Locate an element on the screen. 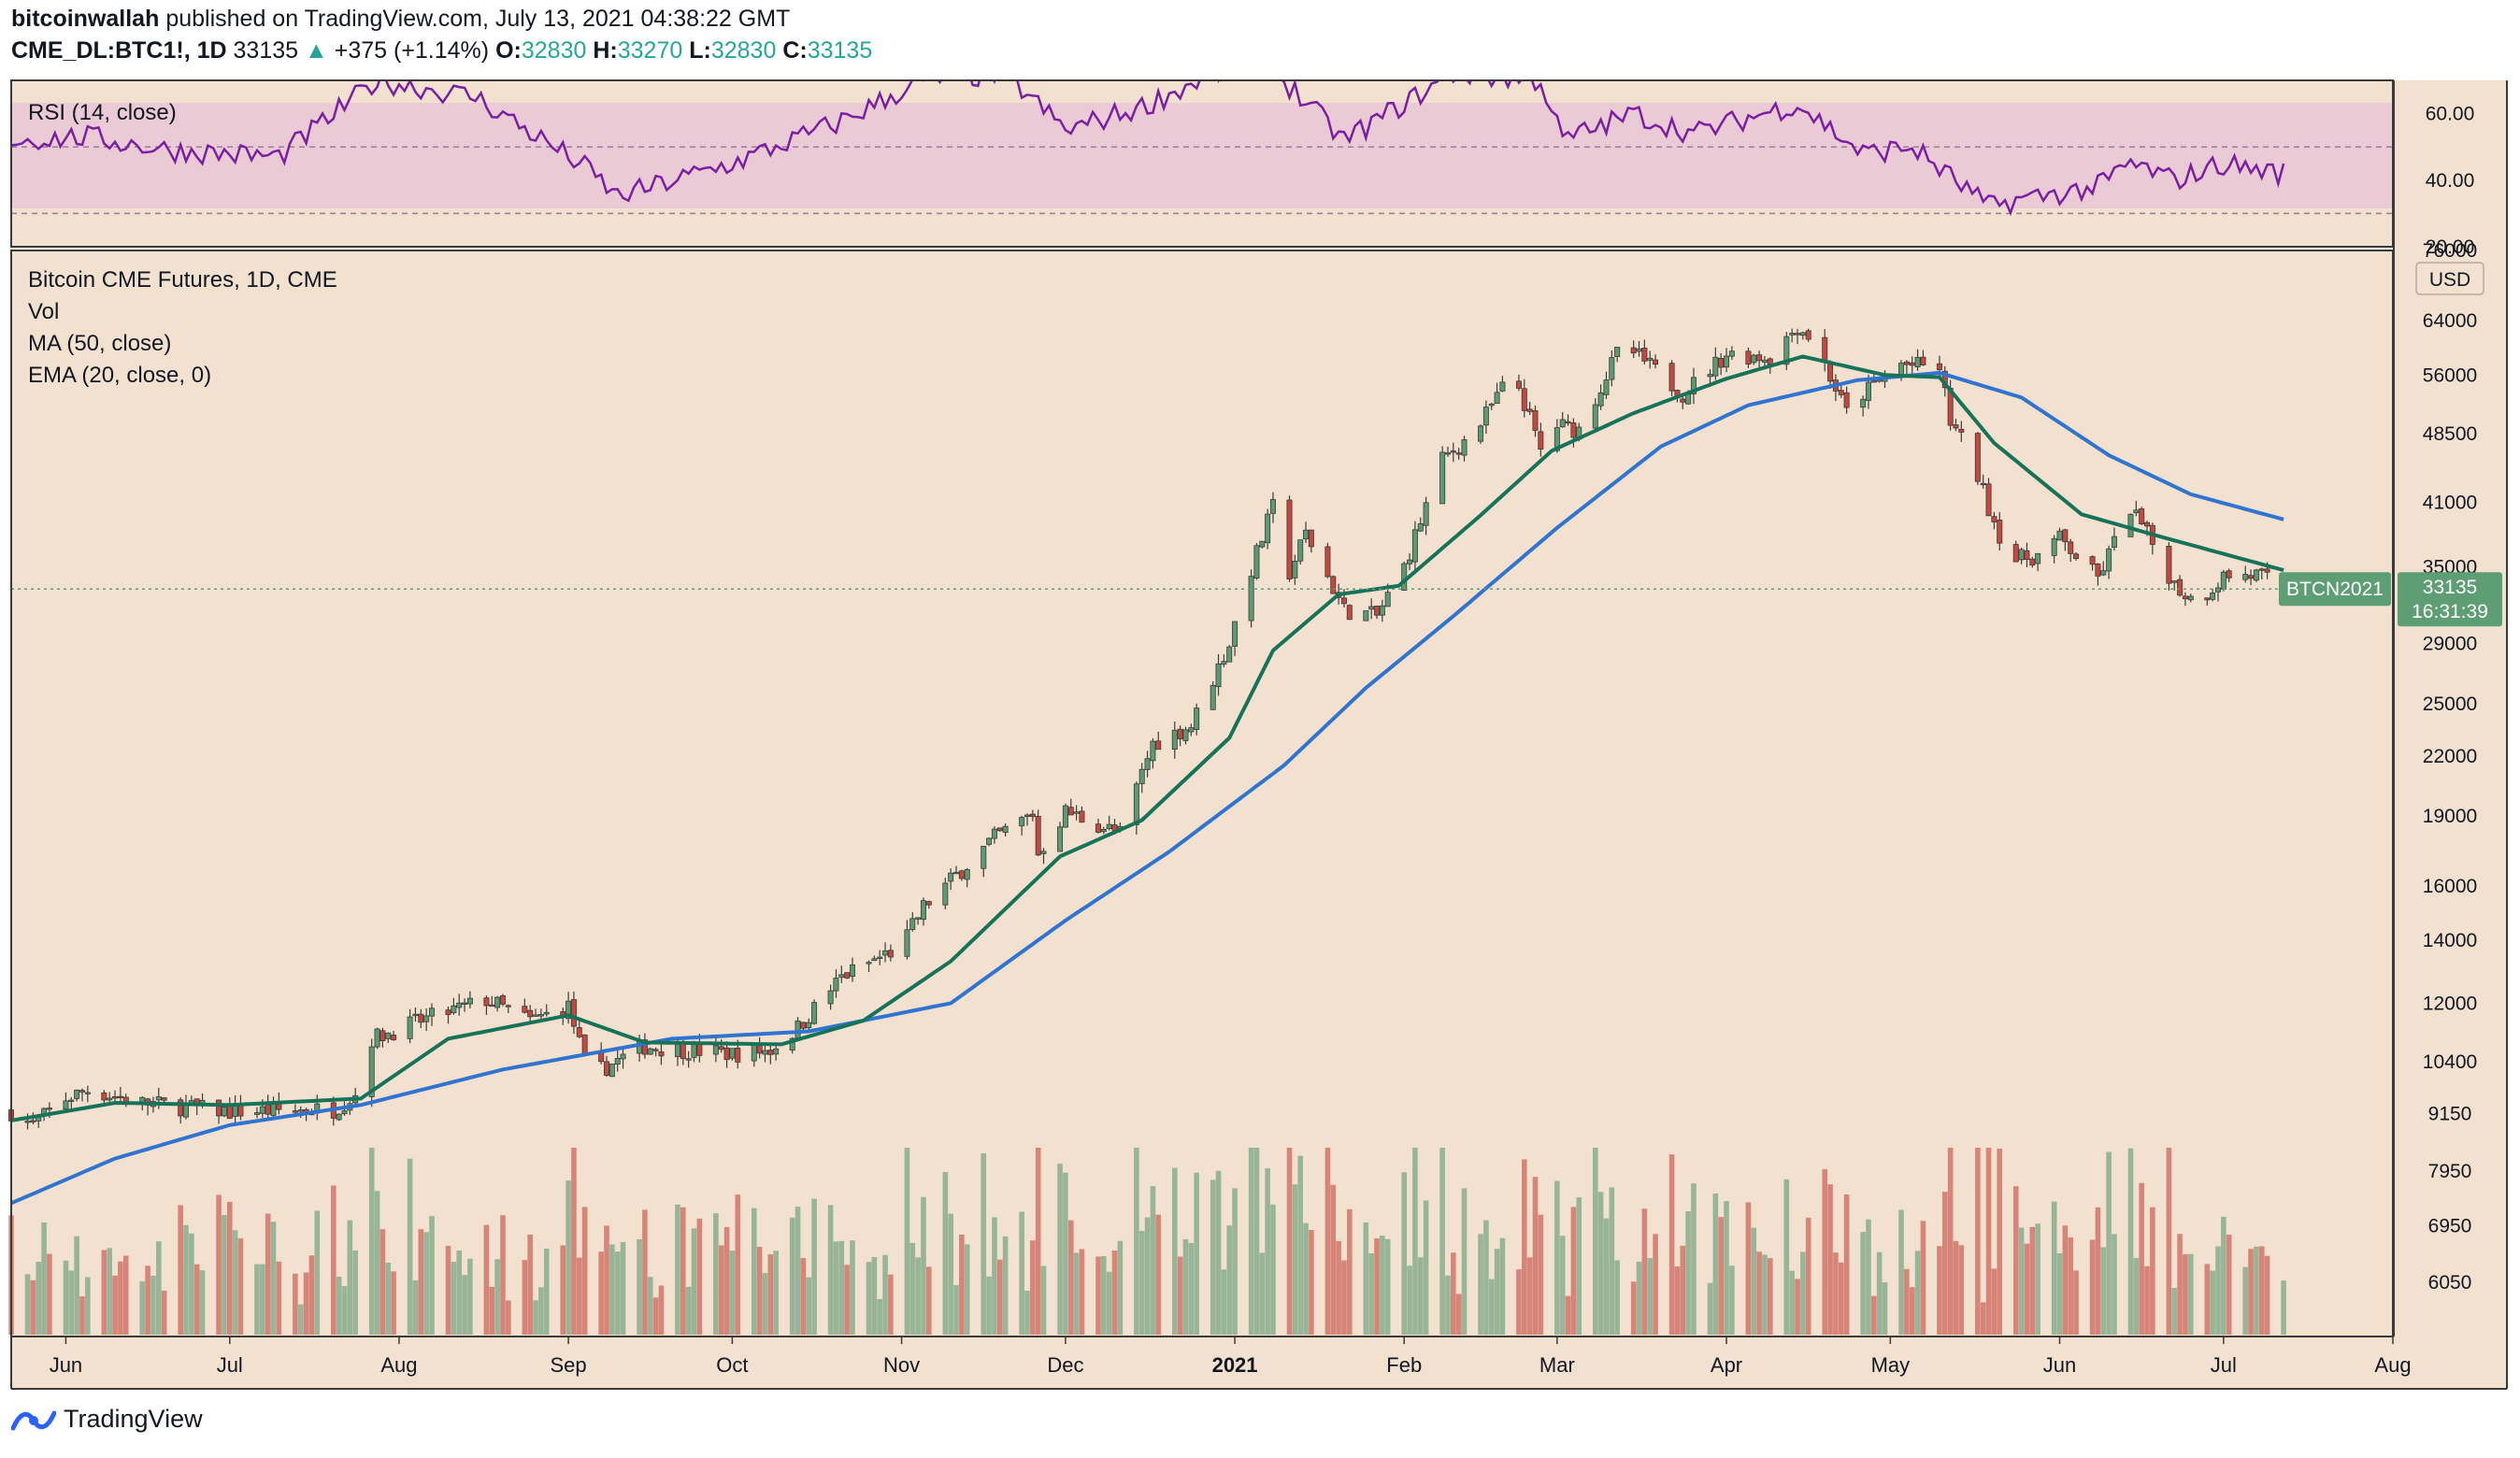  author-name: bitcoinwallah is located at coordinates (85, 19).